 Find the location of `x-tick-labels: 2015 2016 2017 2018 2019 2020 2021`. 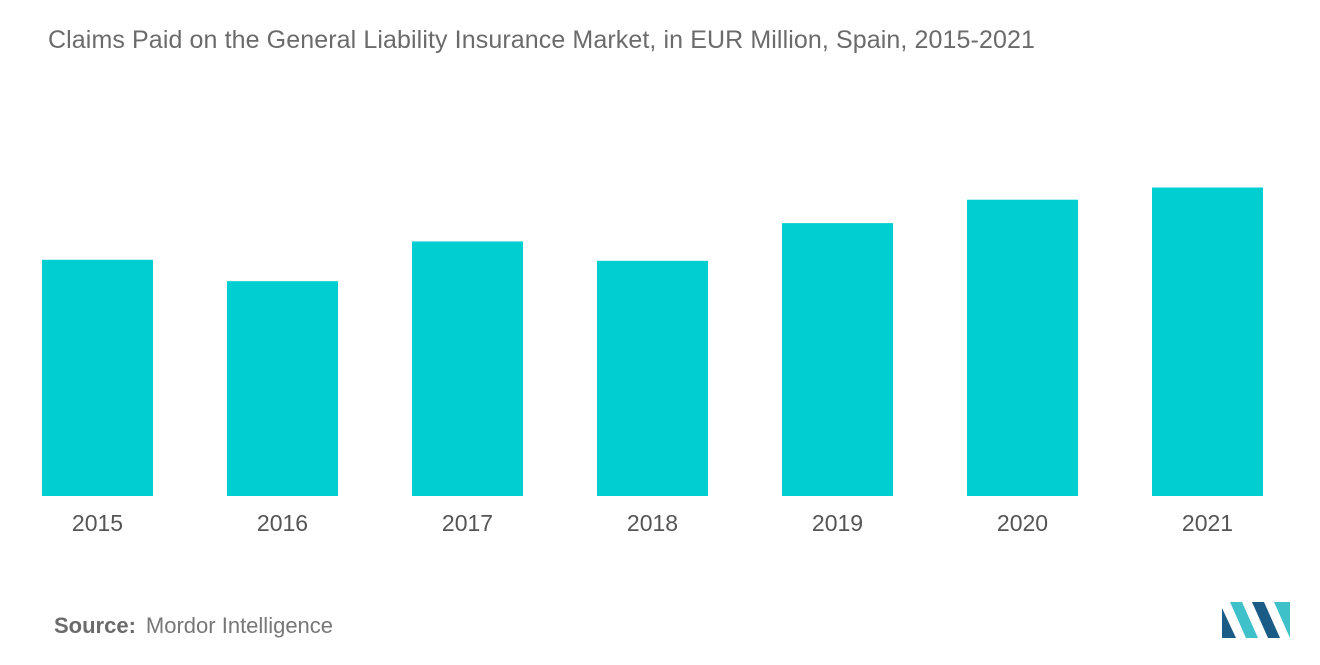

x-tick-labels: 2015 2016 2017 2018 2019 2020 2021 is located at coordinates (652, 523).